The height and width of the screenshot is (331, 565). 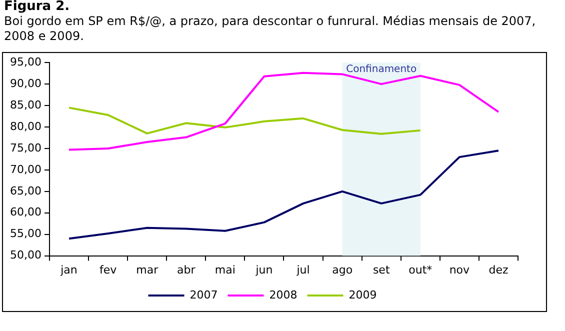 I want to click on y-tick-label: 90,00, so click(x=26, y=83).